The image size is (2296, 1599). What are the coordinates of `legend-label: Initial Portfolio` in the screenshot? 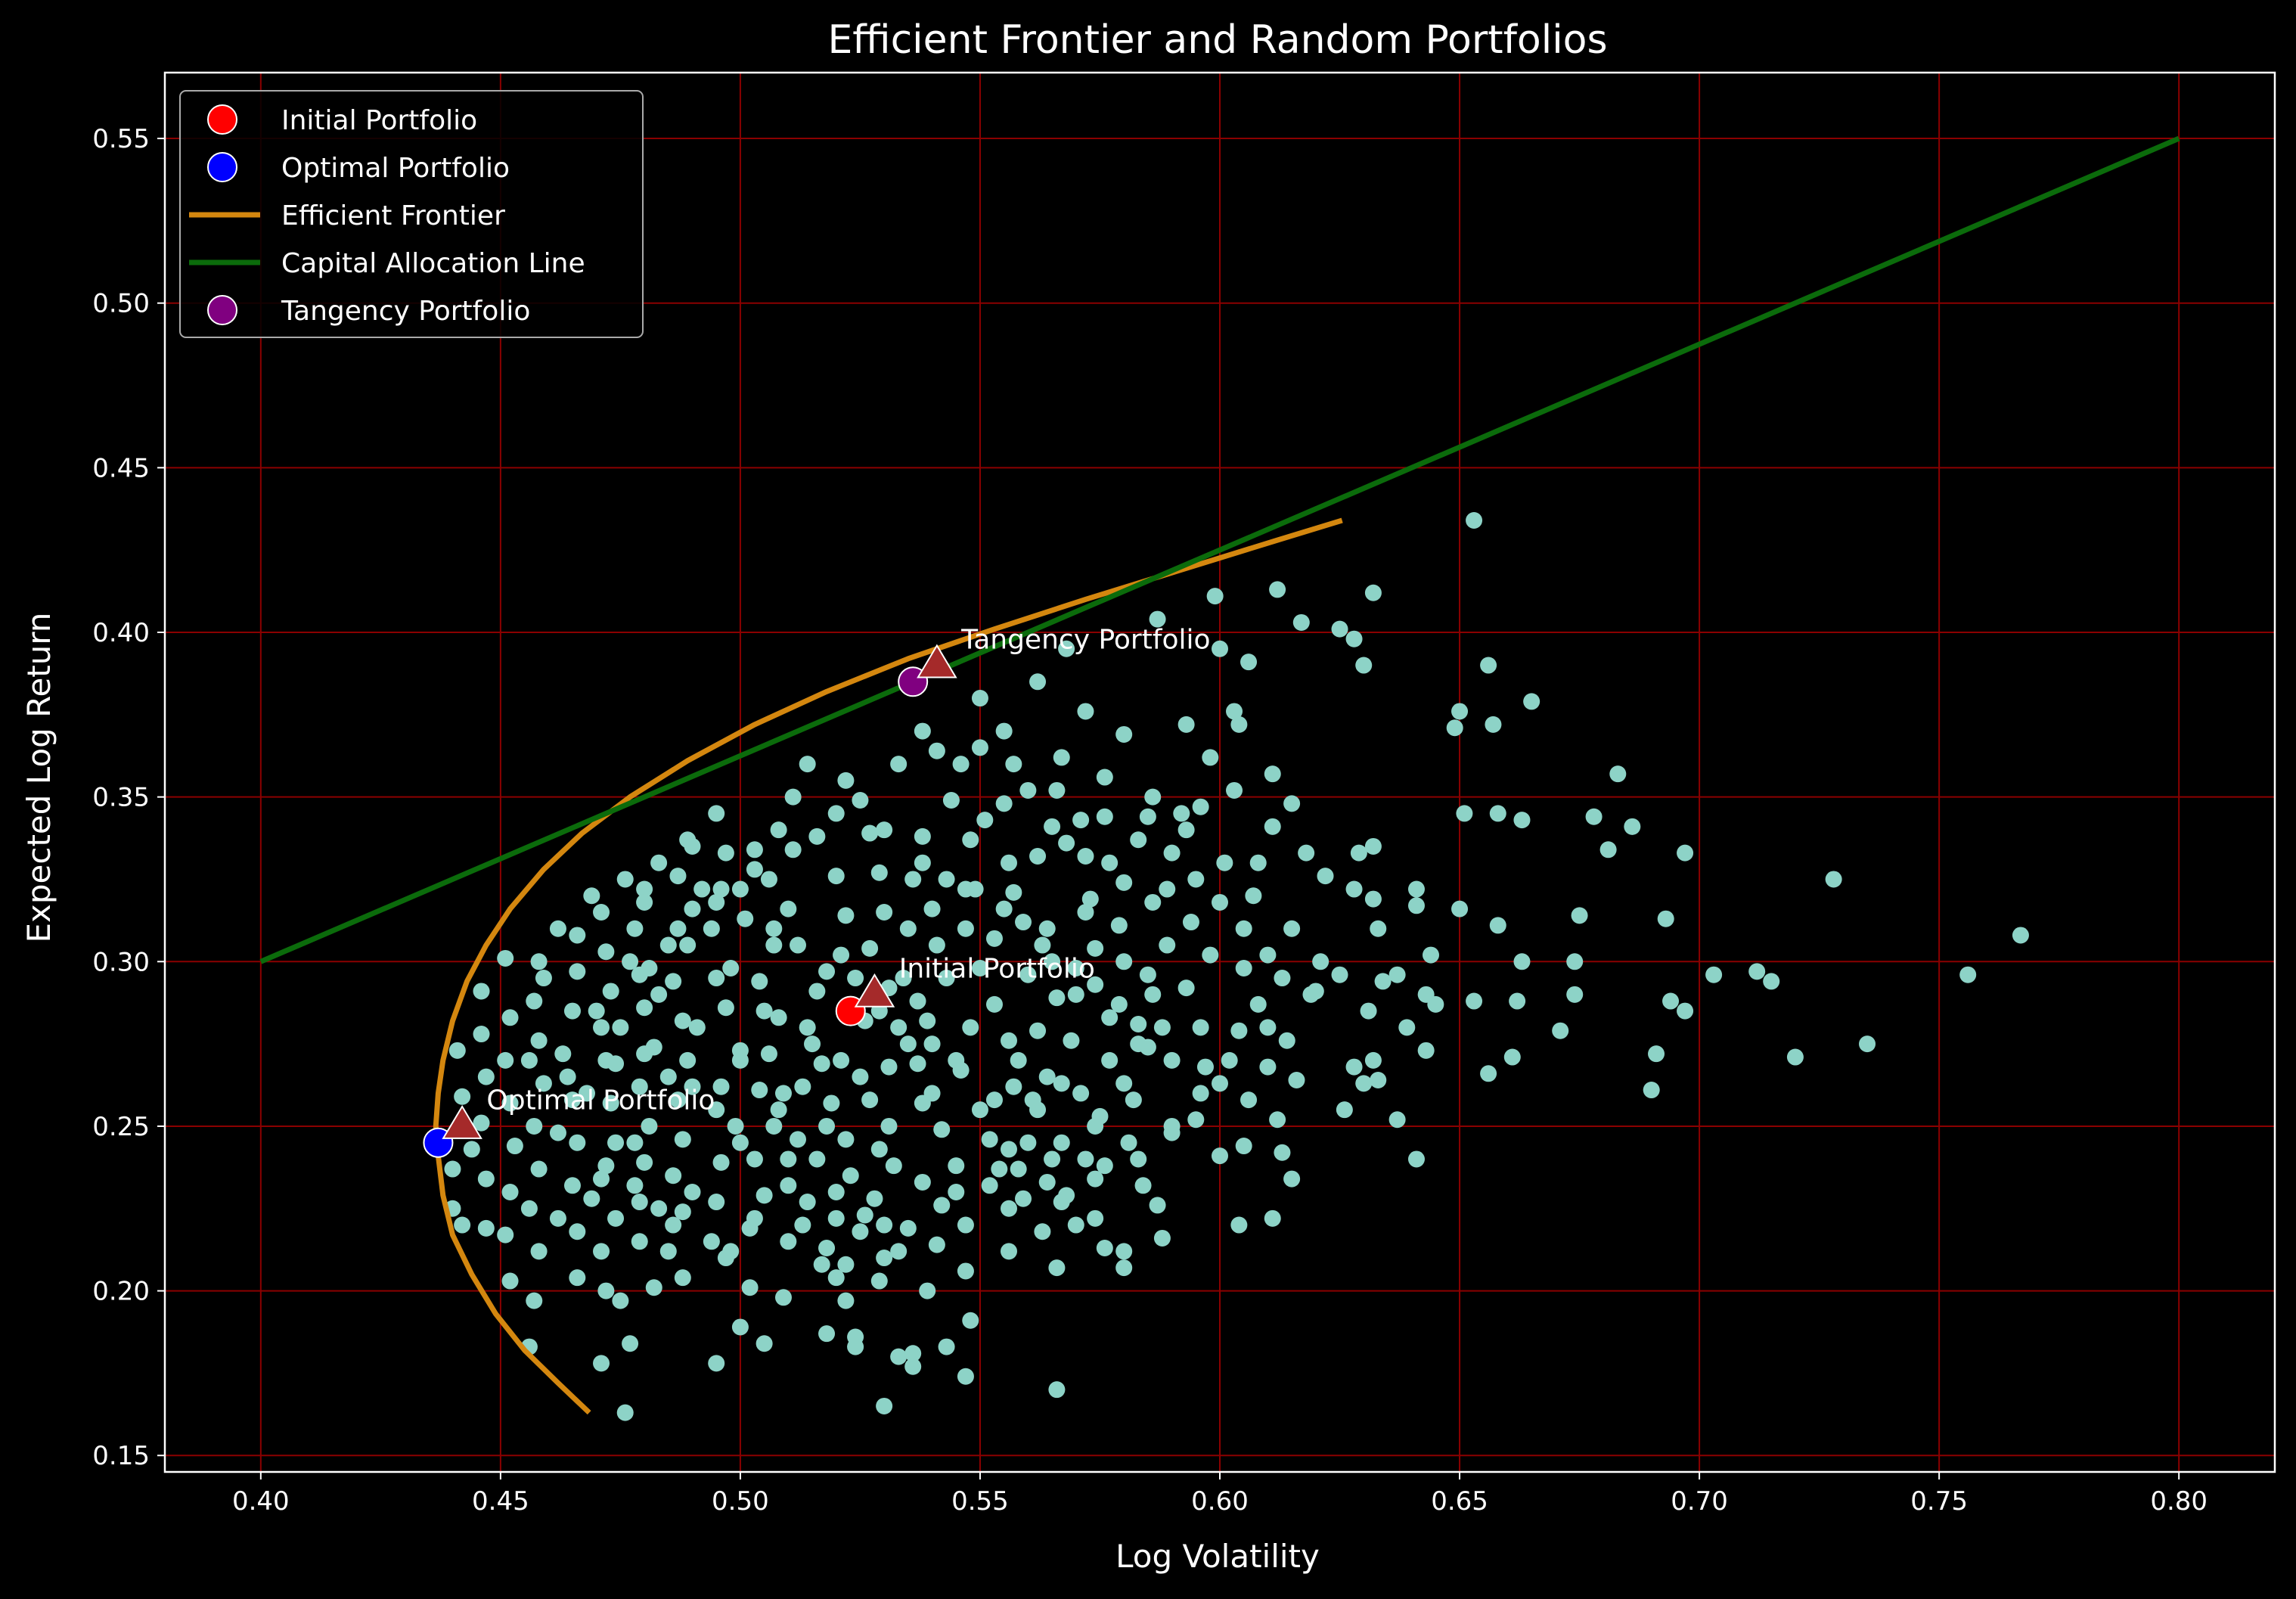 It's located at (379, 120).